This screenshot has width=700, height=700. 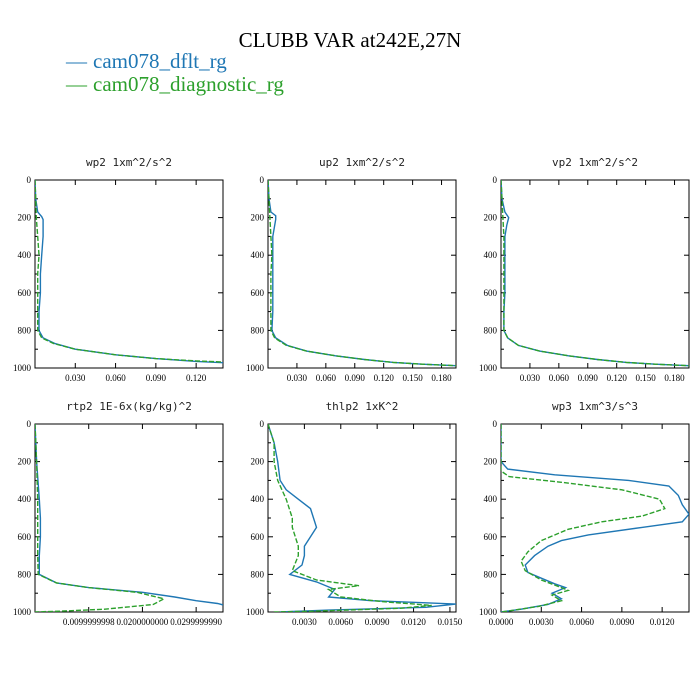 I want to click on panel-title: vp2 1xm^2/s^2, so click(x=595, y=162).